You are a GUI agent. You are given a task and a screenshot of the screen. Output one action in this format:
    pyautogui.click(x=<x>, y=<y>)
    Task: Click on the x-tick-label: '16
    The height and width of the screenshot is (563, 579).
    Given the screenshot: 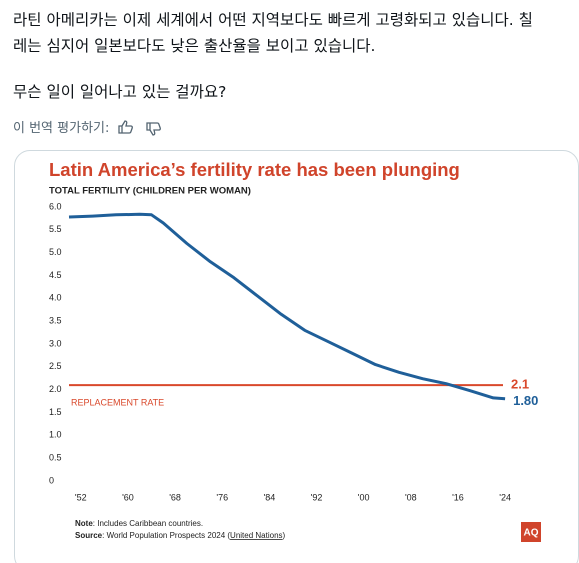 What is the action you would take?
    pyautogui.click(x=458, y=497)
    